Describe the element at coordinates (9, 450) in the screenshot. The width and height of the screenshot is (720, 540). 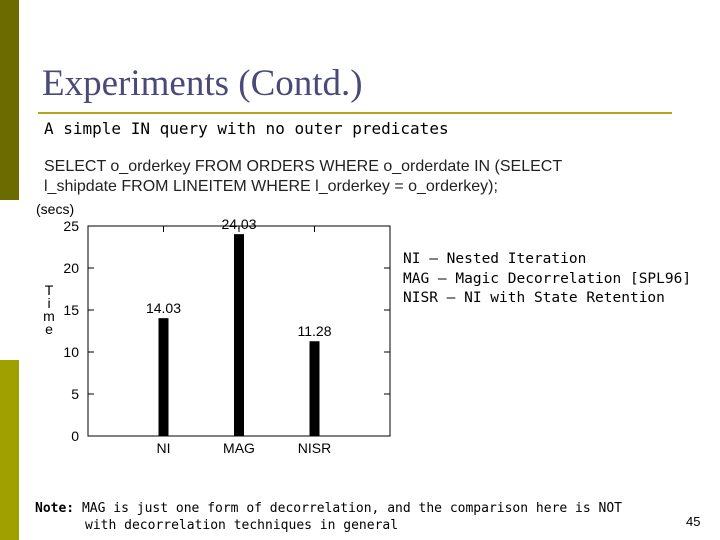
I see `accent-bar-bottom` at that location.